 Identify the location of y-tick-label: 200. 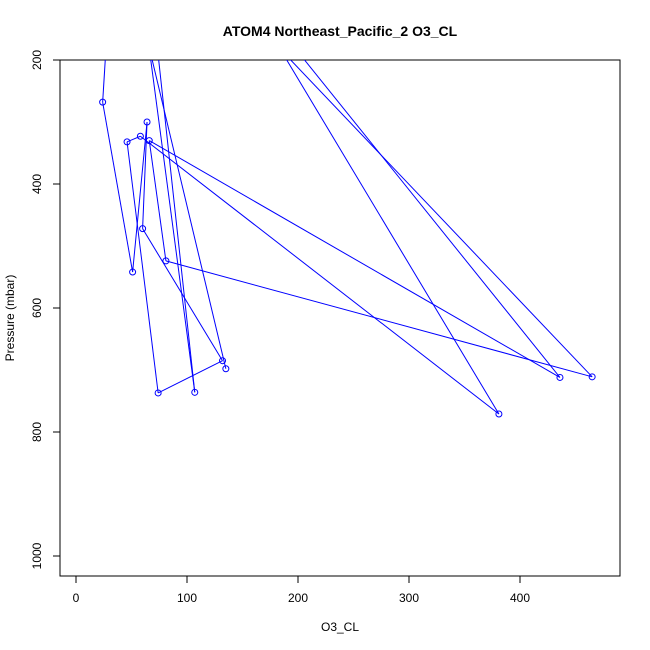
(37, 60).